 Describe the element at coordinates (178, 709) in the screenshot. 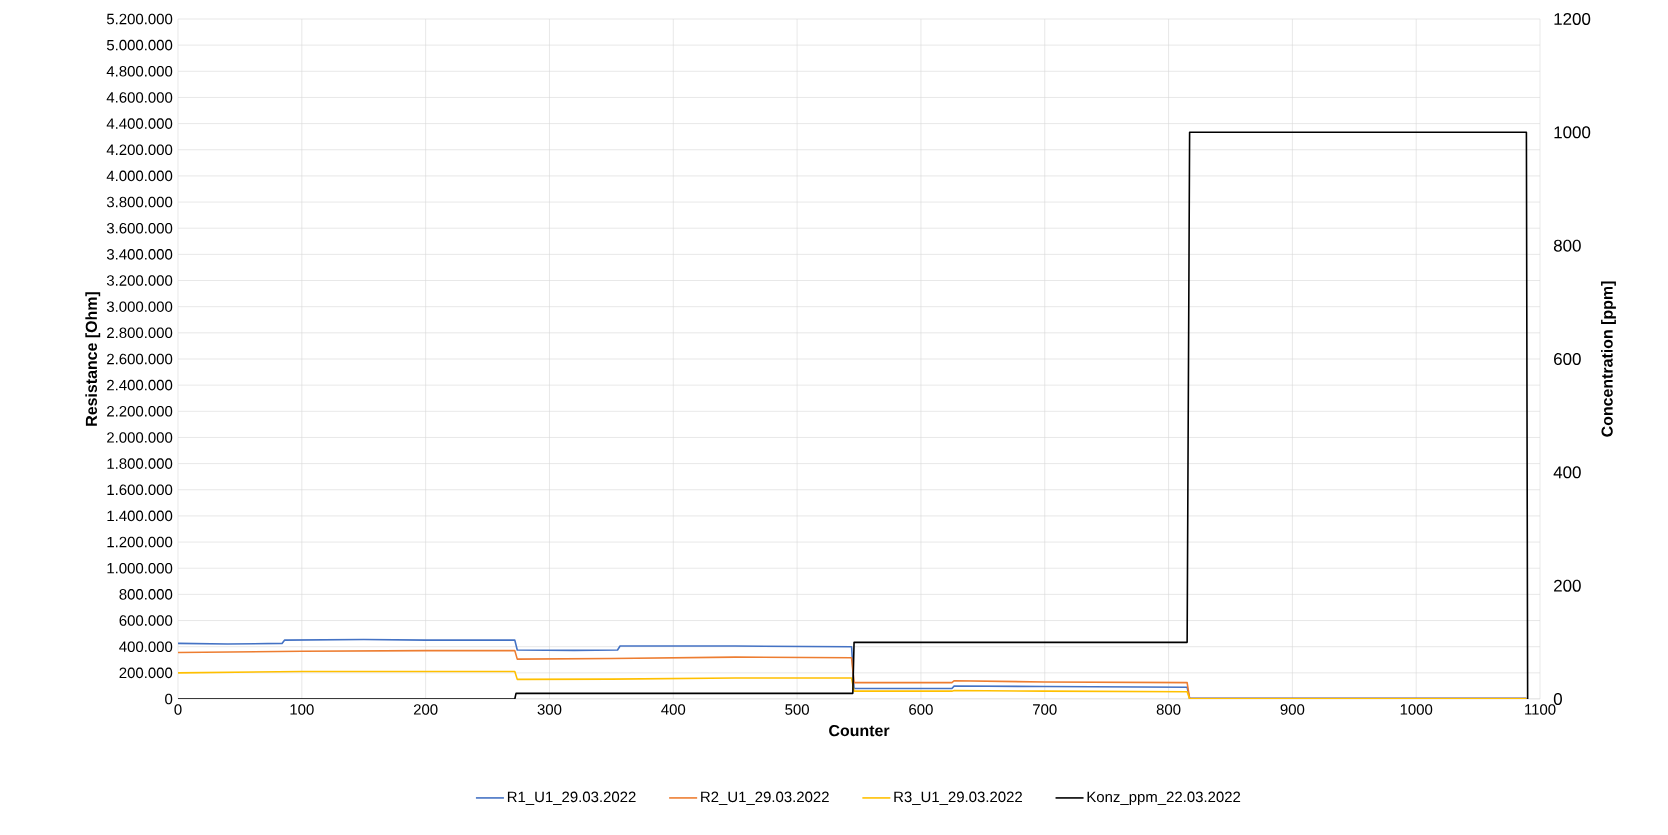

I see `x-tick-label: 0` at that location.